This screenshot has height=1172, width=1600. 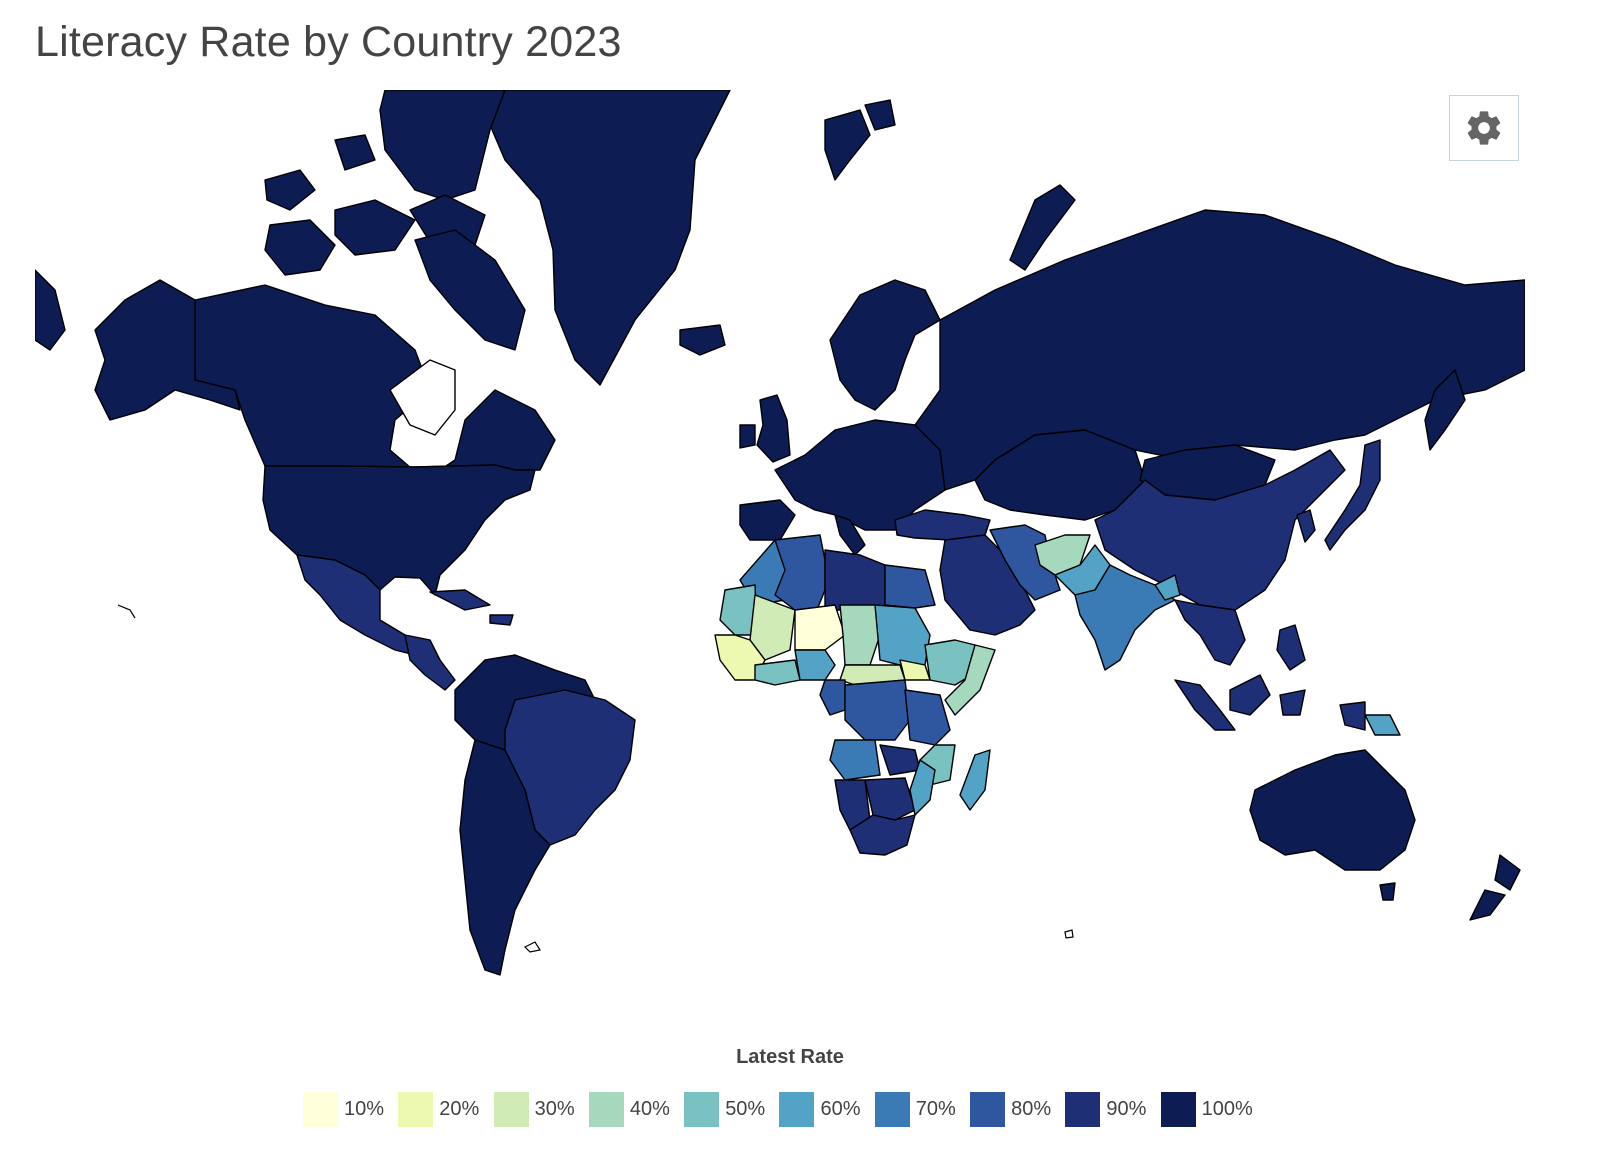 I want to click on region-baffin, so click(x=470, y=290).